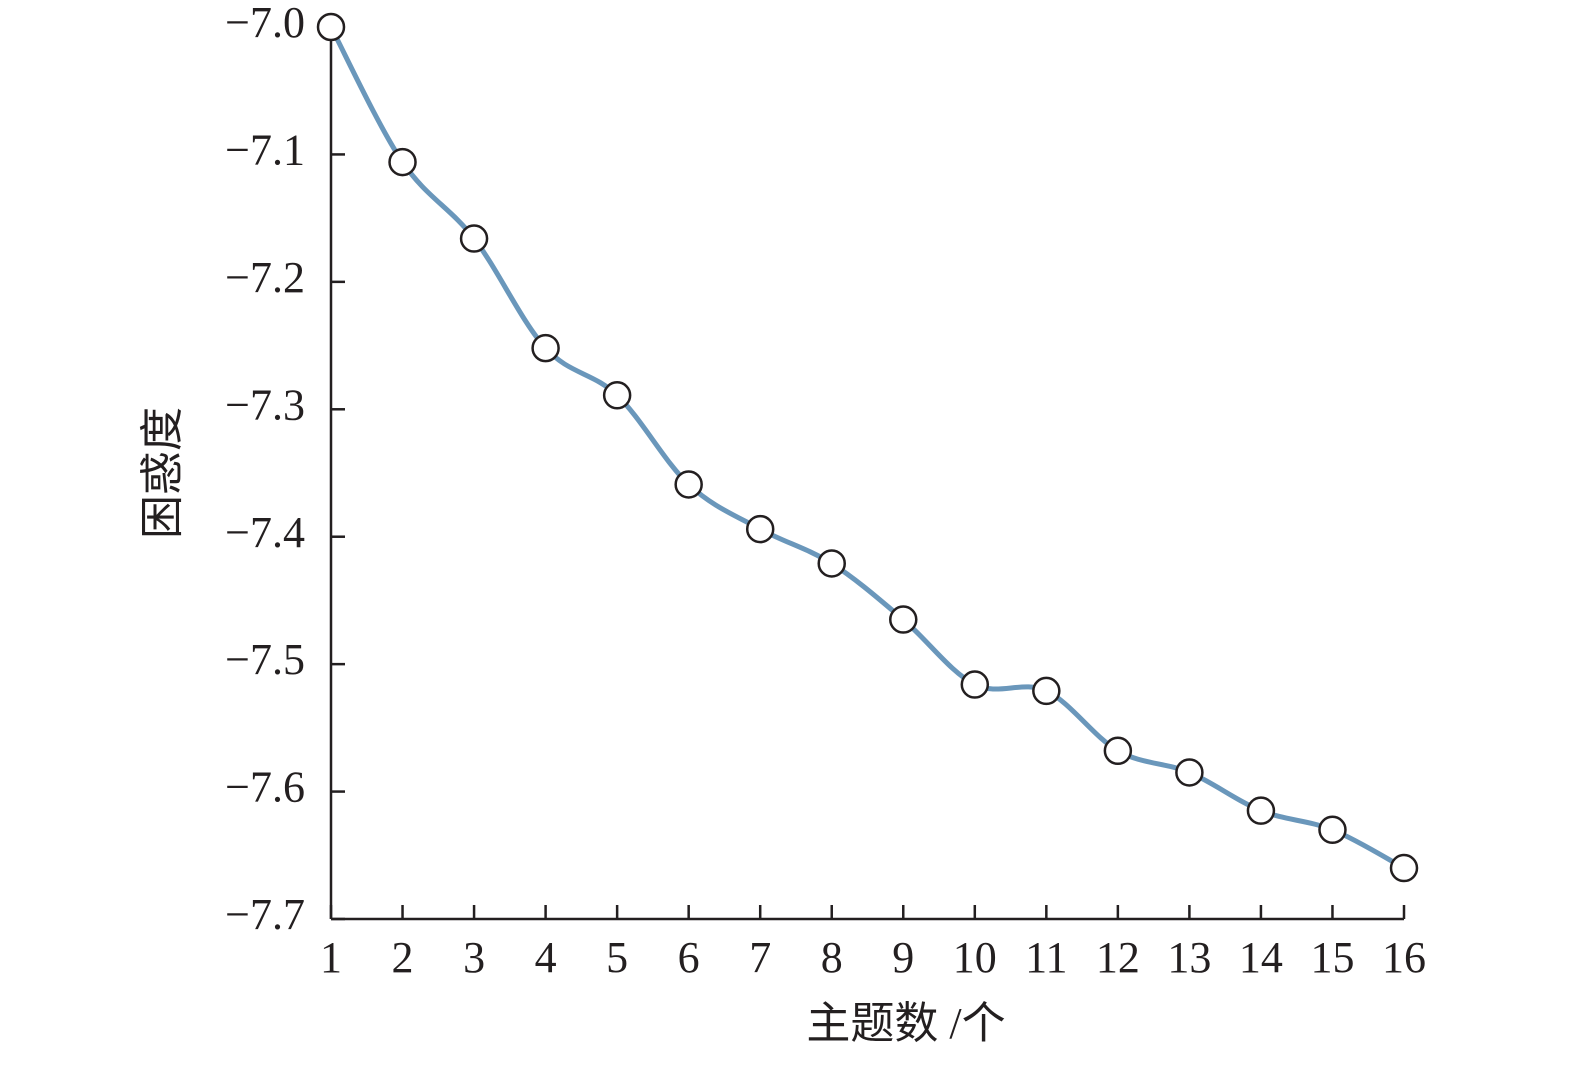  Describe the element at coordinates (903, 957) in the screenshot. I see `x-tick-label: 9` at that location.